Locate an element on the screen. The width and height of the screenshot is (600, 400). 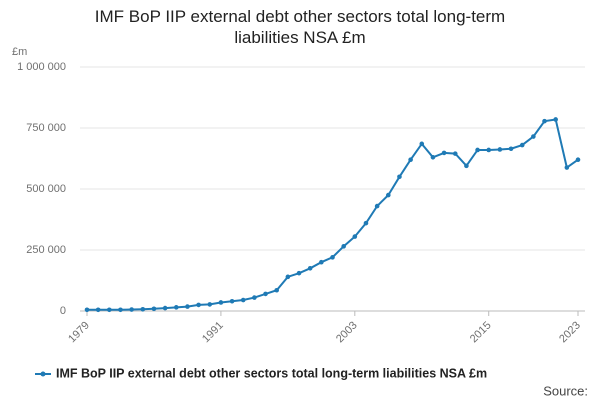
x-tick-label: 2023 is located at coordinates (570, 332).